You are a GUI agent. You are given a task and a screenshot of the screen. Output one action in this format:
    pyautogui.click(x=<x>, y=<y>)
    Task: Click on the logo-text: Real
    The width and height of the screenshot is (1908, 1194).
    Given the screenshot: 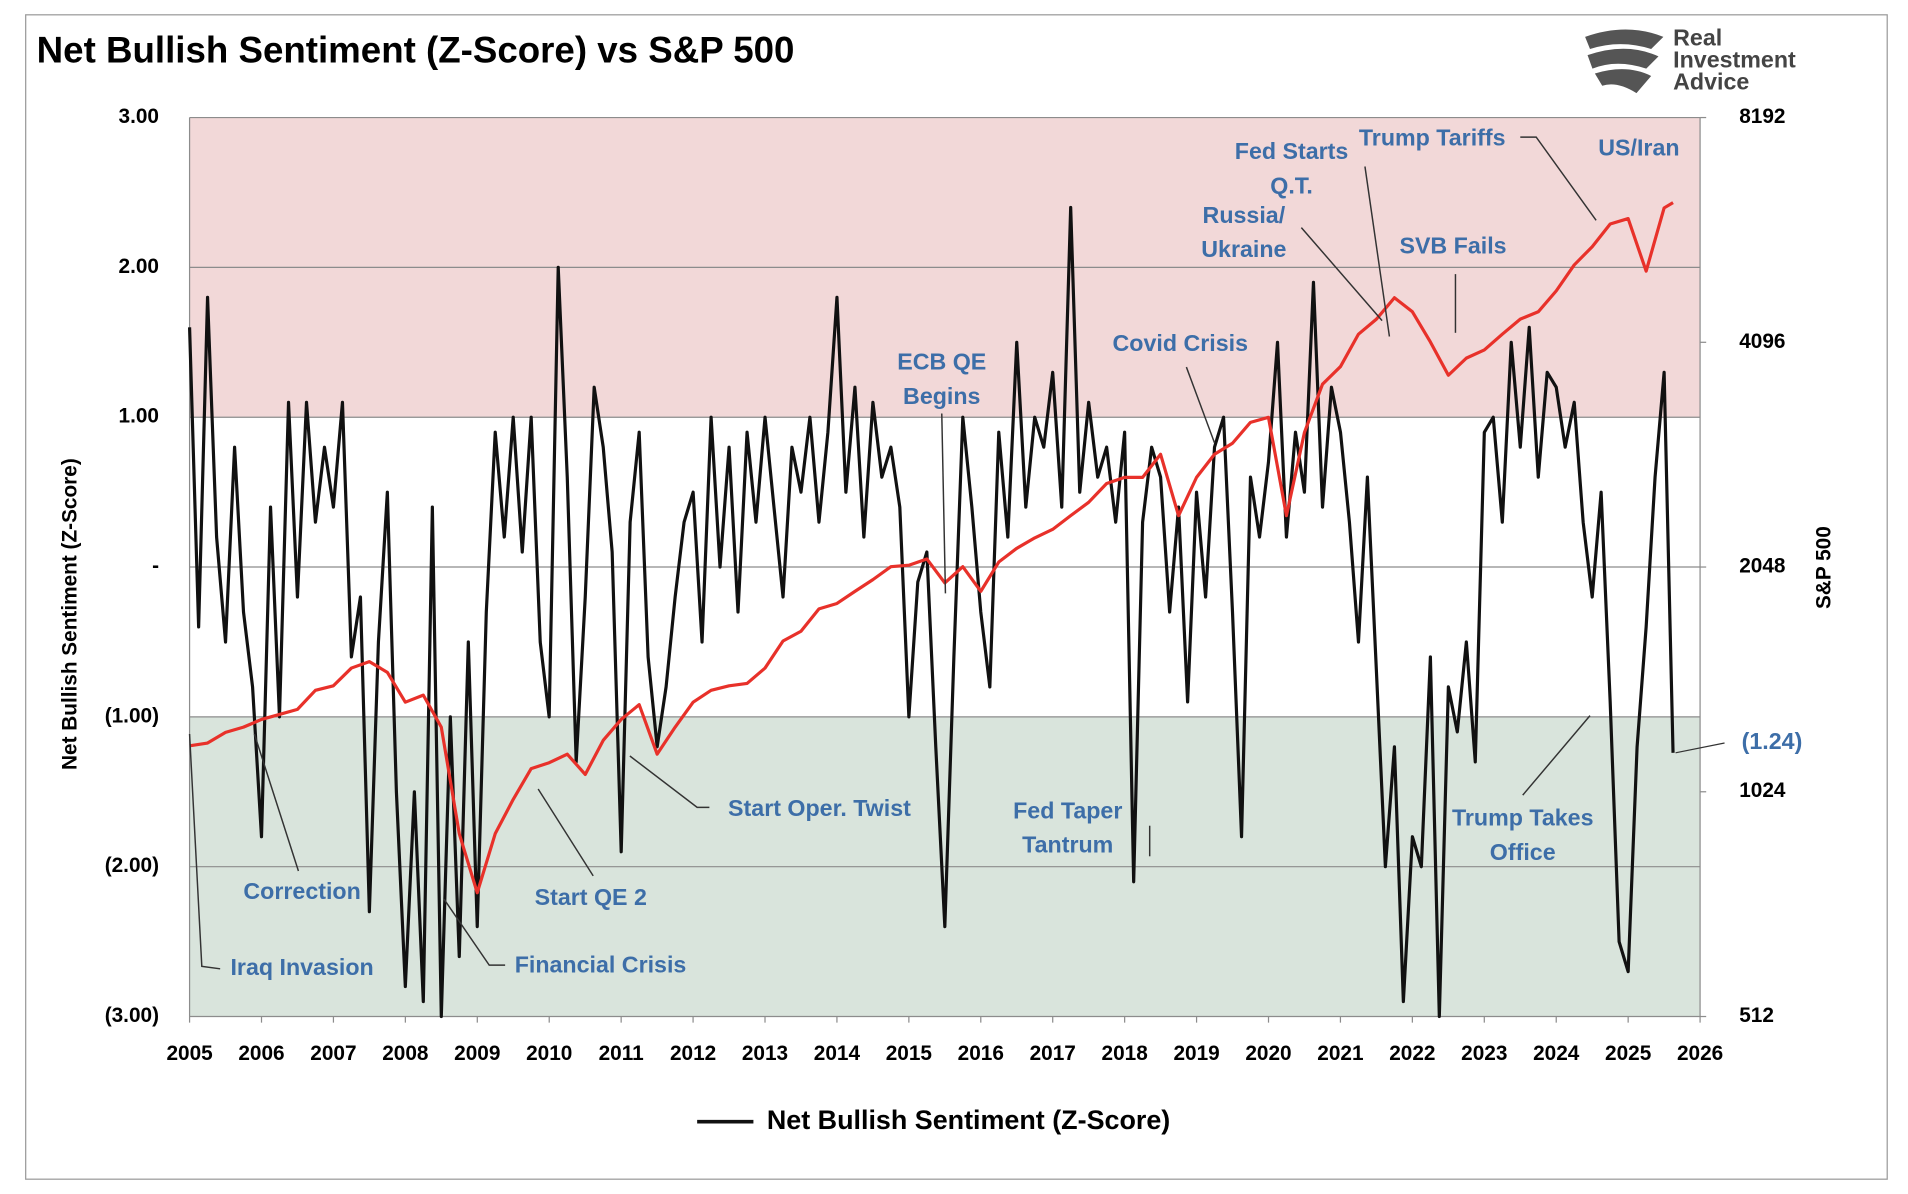 What is the action you would take?
    pyautogui.click(x=1697, y=37)
    